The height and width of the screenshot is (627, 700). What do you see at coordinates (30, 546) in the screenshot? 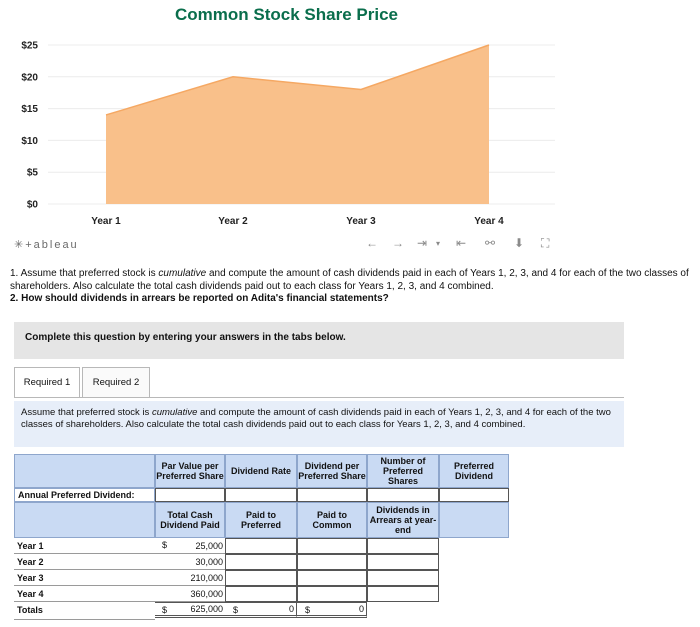
I see `row-label-year-1: Year 1` at bounding box center [30, 546].